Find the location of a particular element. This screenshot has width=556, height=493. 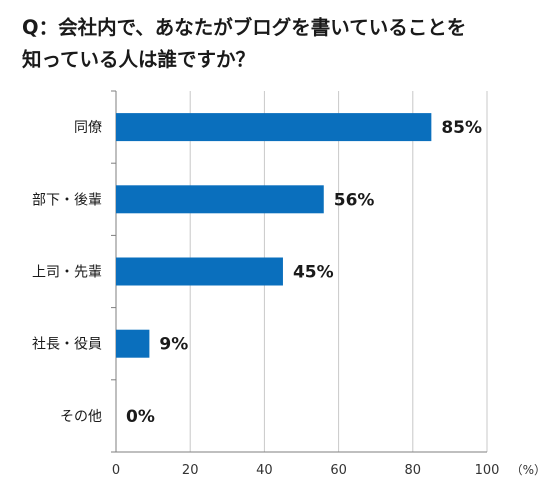

x-tick-label-100: 100 is located at coordinates (487, 470).